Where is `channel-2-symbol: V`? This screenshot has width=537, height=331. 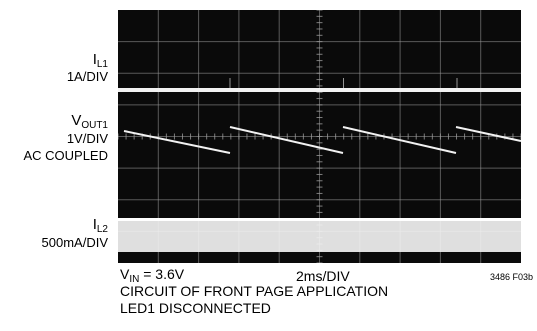 channel-2-symbol: V is located at coordinates (76, 120).